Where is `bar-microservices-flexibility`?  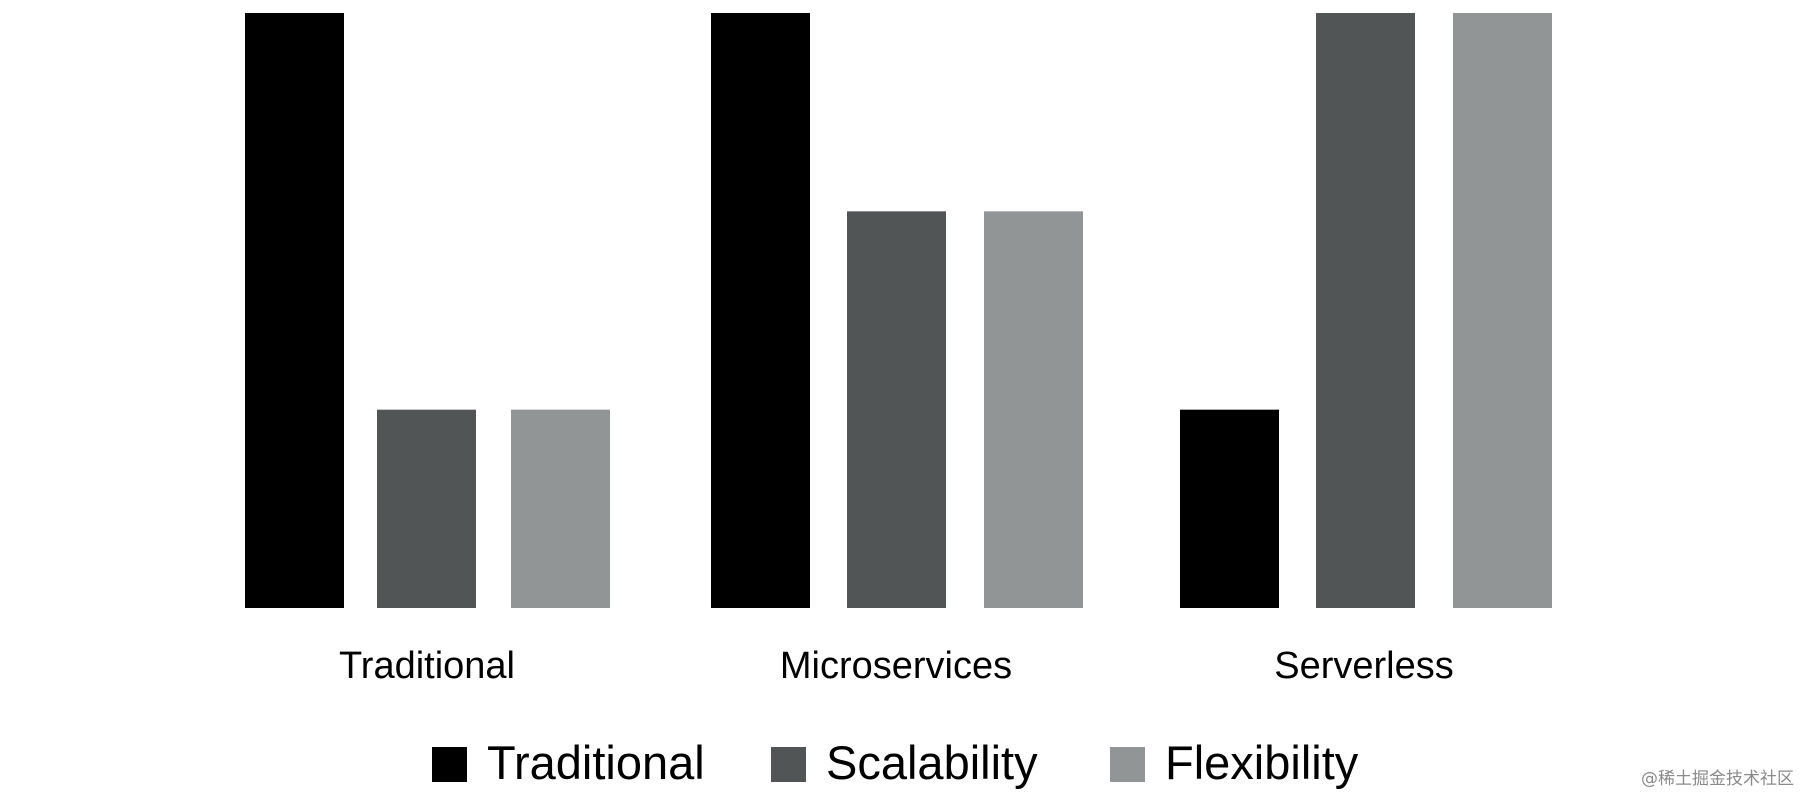 bar-microservices-flexibility is located at coordinates (1033, 410).